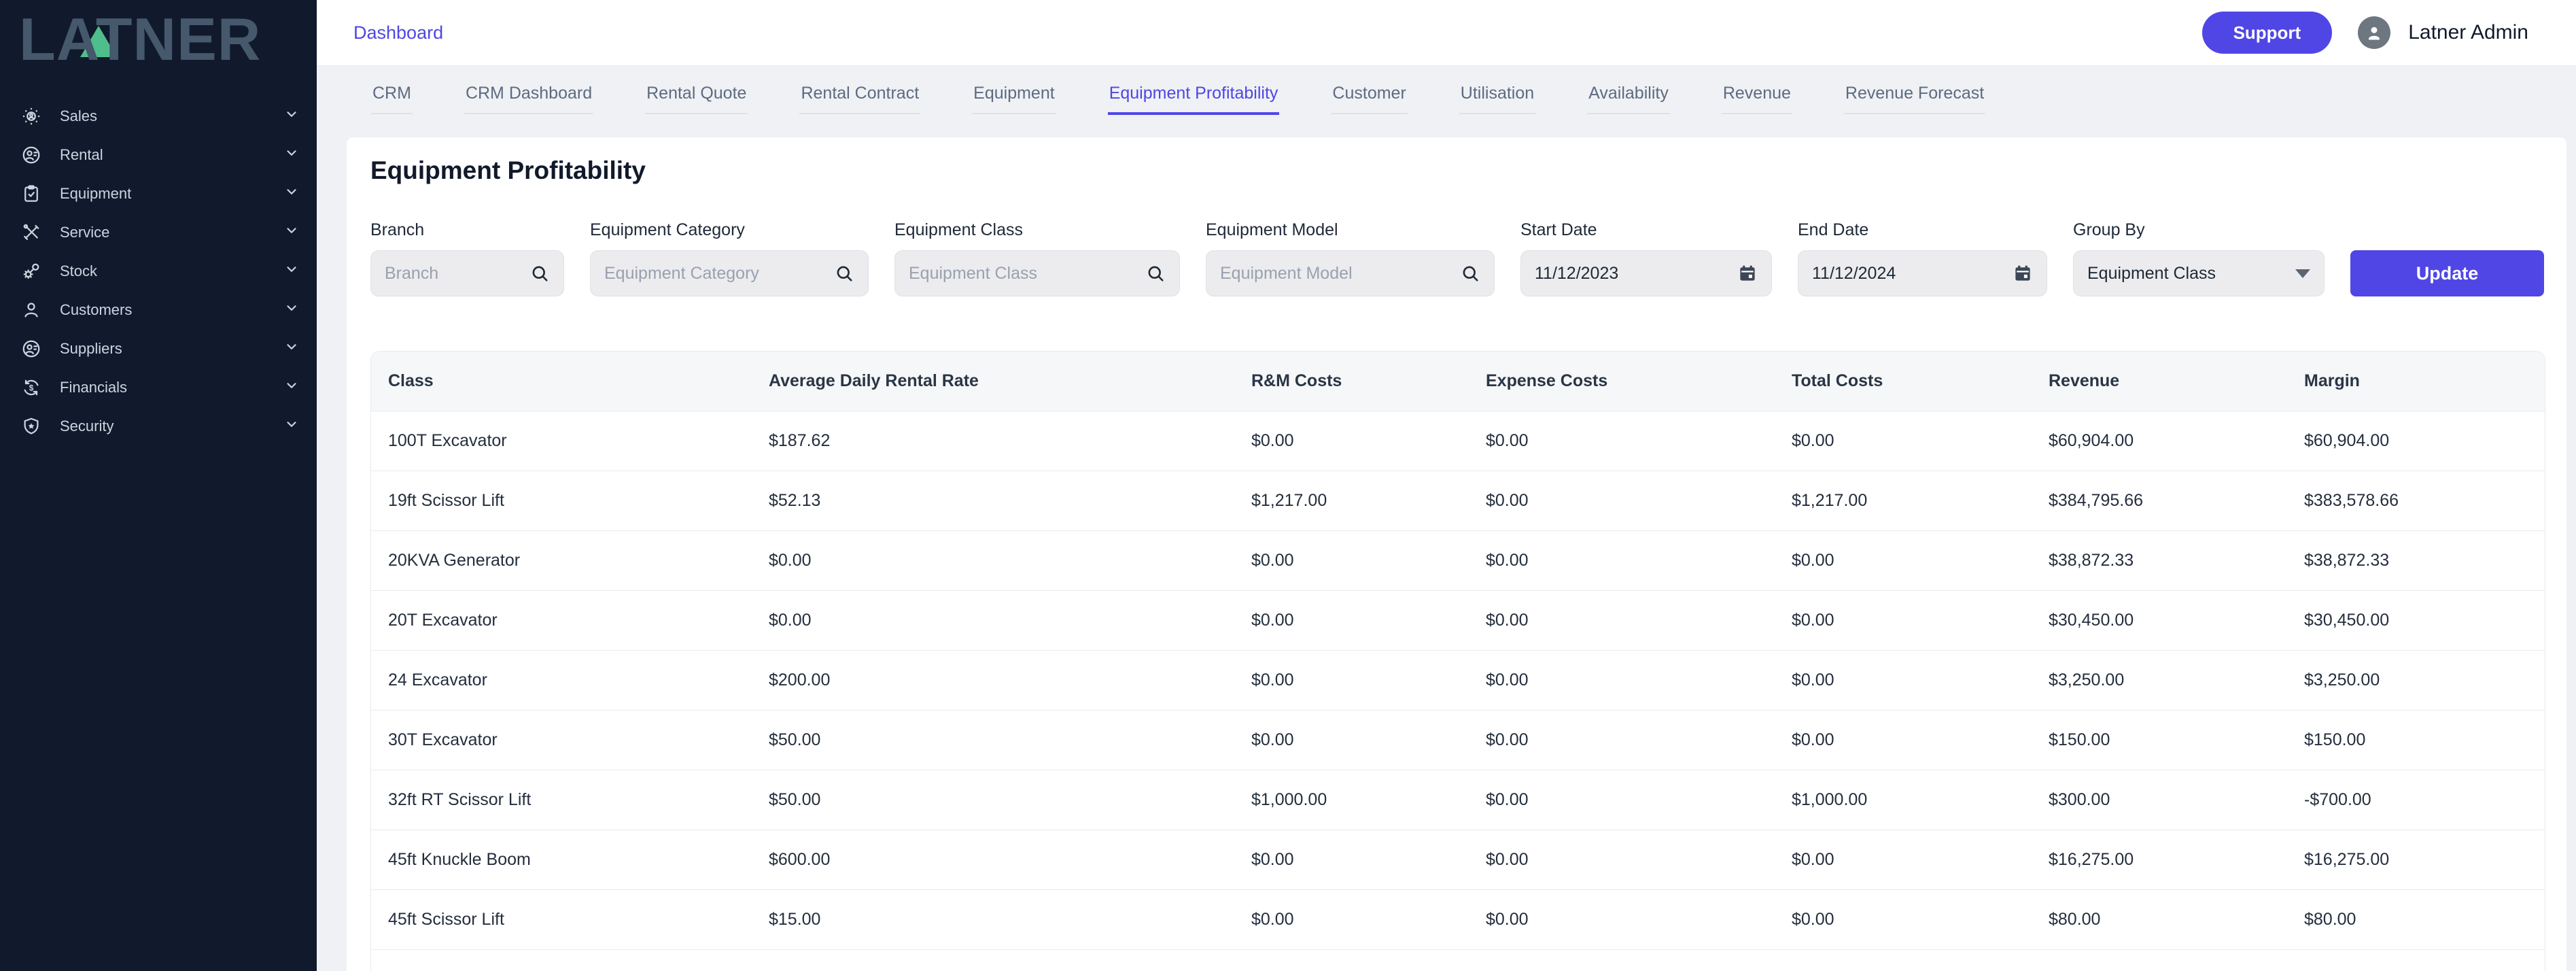 The width and height of the screenshot is (2576, 971). I want to click on filter-label: End Date, so click(1833, 229).